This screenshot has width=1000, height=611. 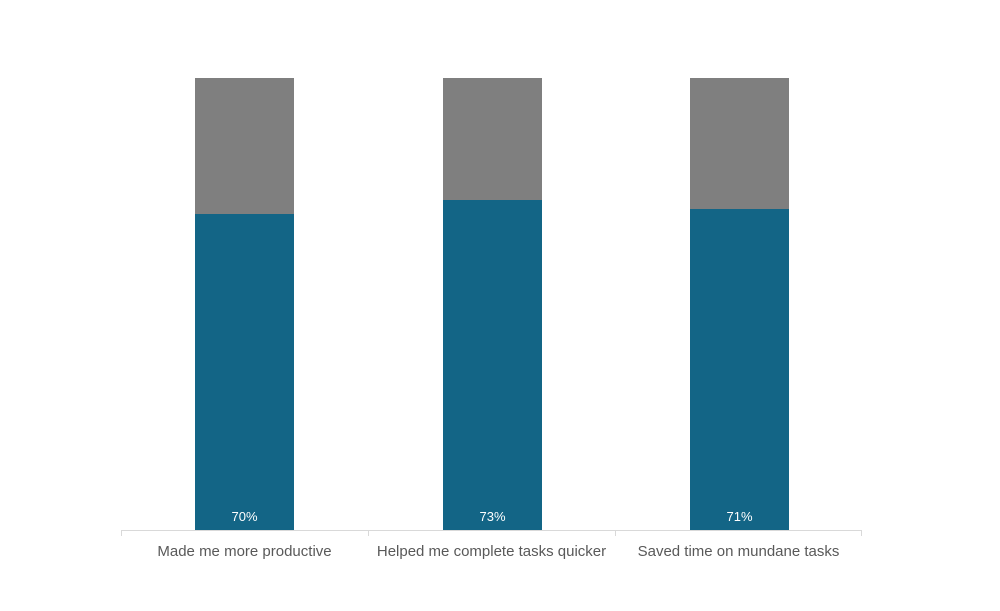 I want to click on data-label: 71%, so click(x=739, y=516).